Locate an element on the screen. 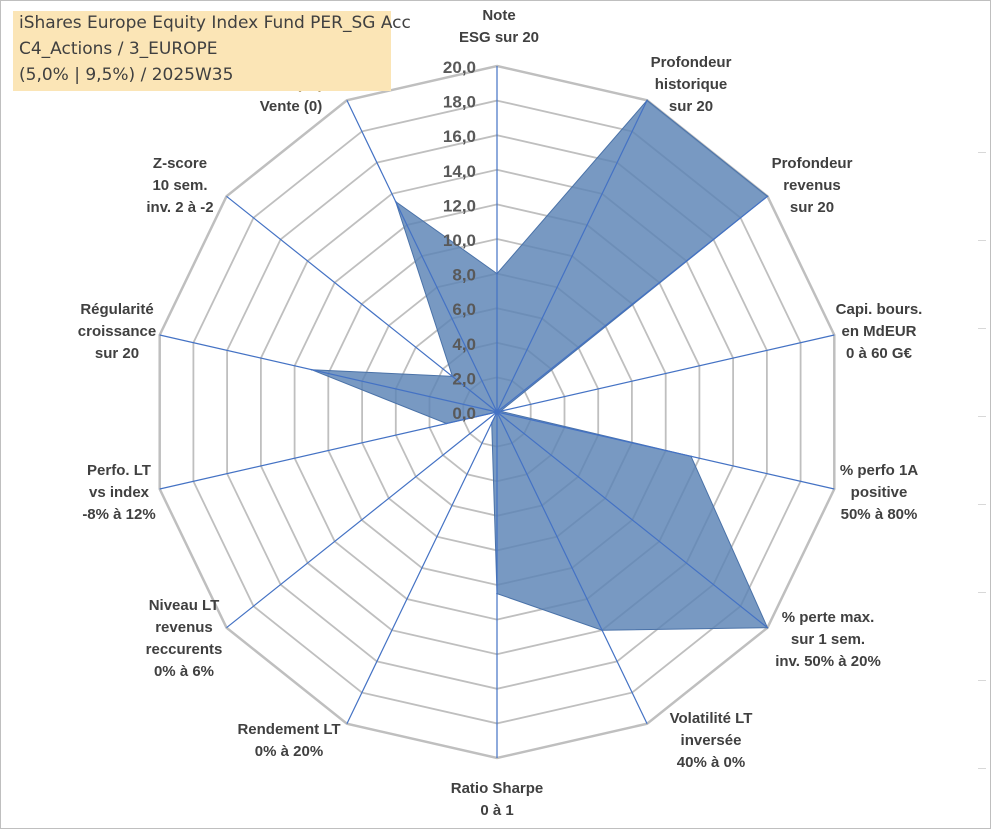 This screenshot has width=991, height=829. radar-axis-label: Z-score 10 sem. inv. 2 à -2 is located at coordinates (179, 185).